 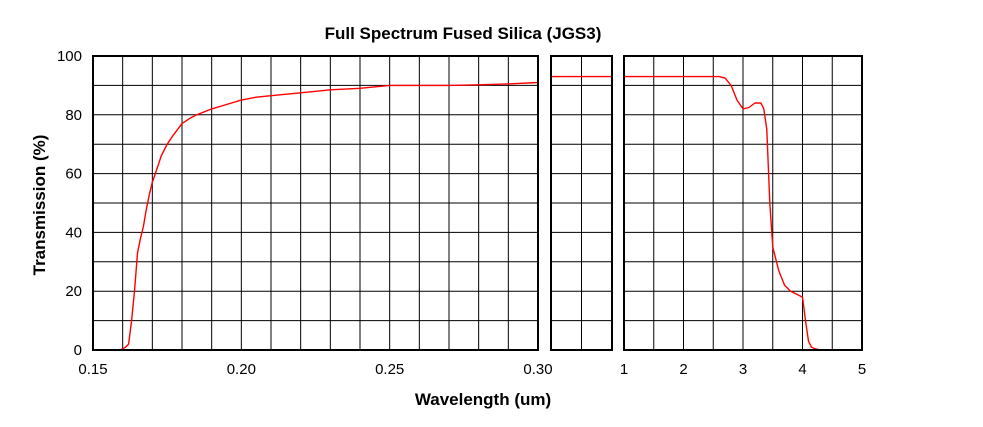 What do you see at coordinates (802, 369) in the screenshot?
I see `x-tick-label: 4` at bounding box center [802, 369].